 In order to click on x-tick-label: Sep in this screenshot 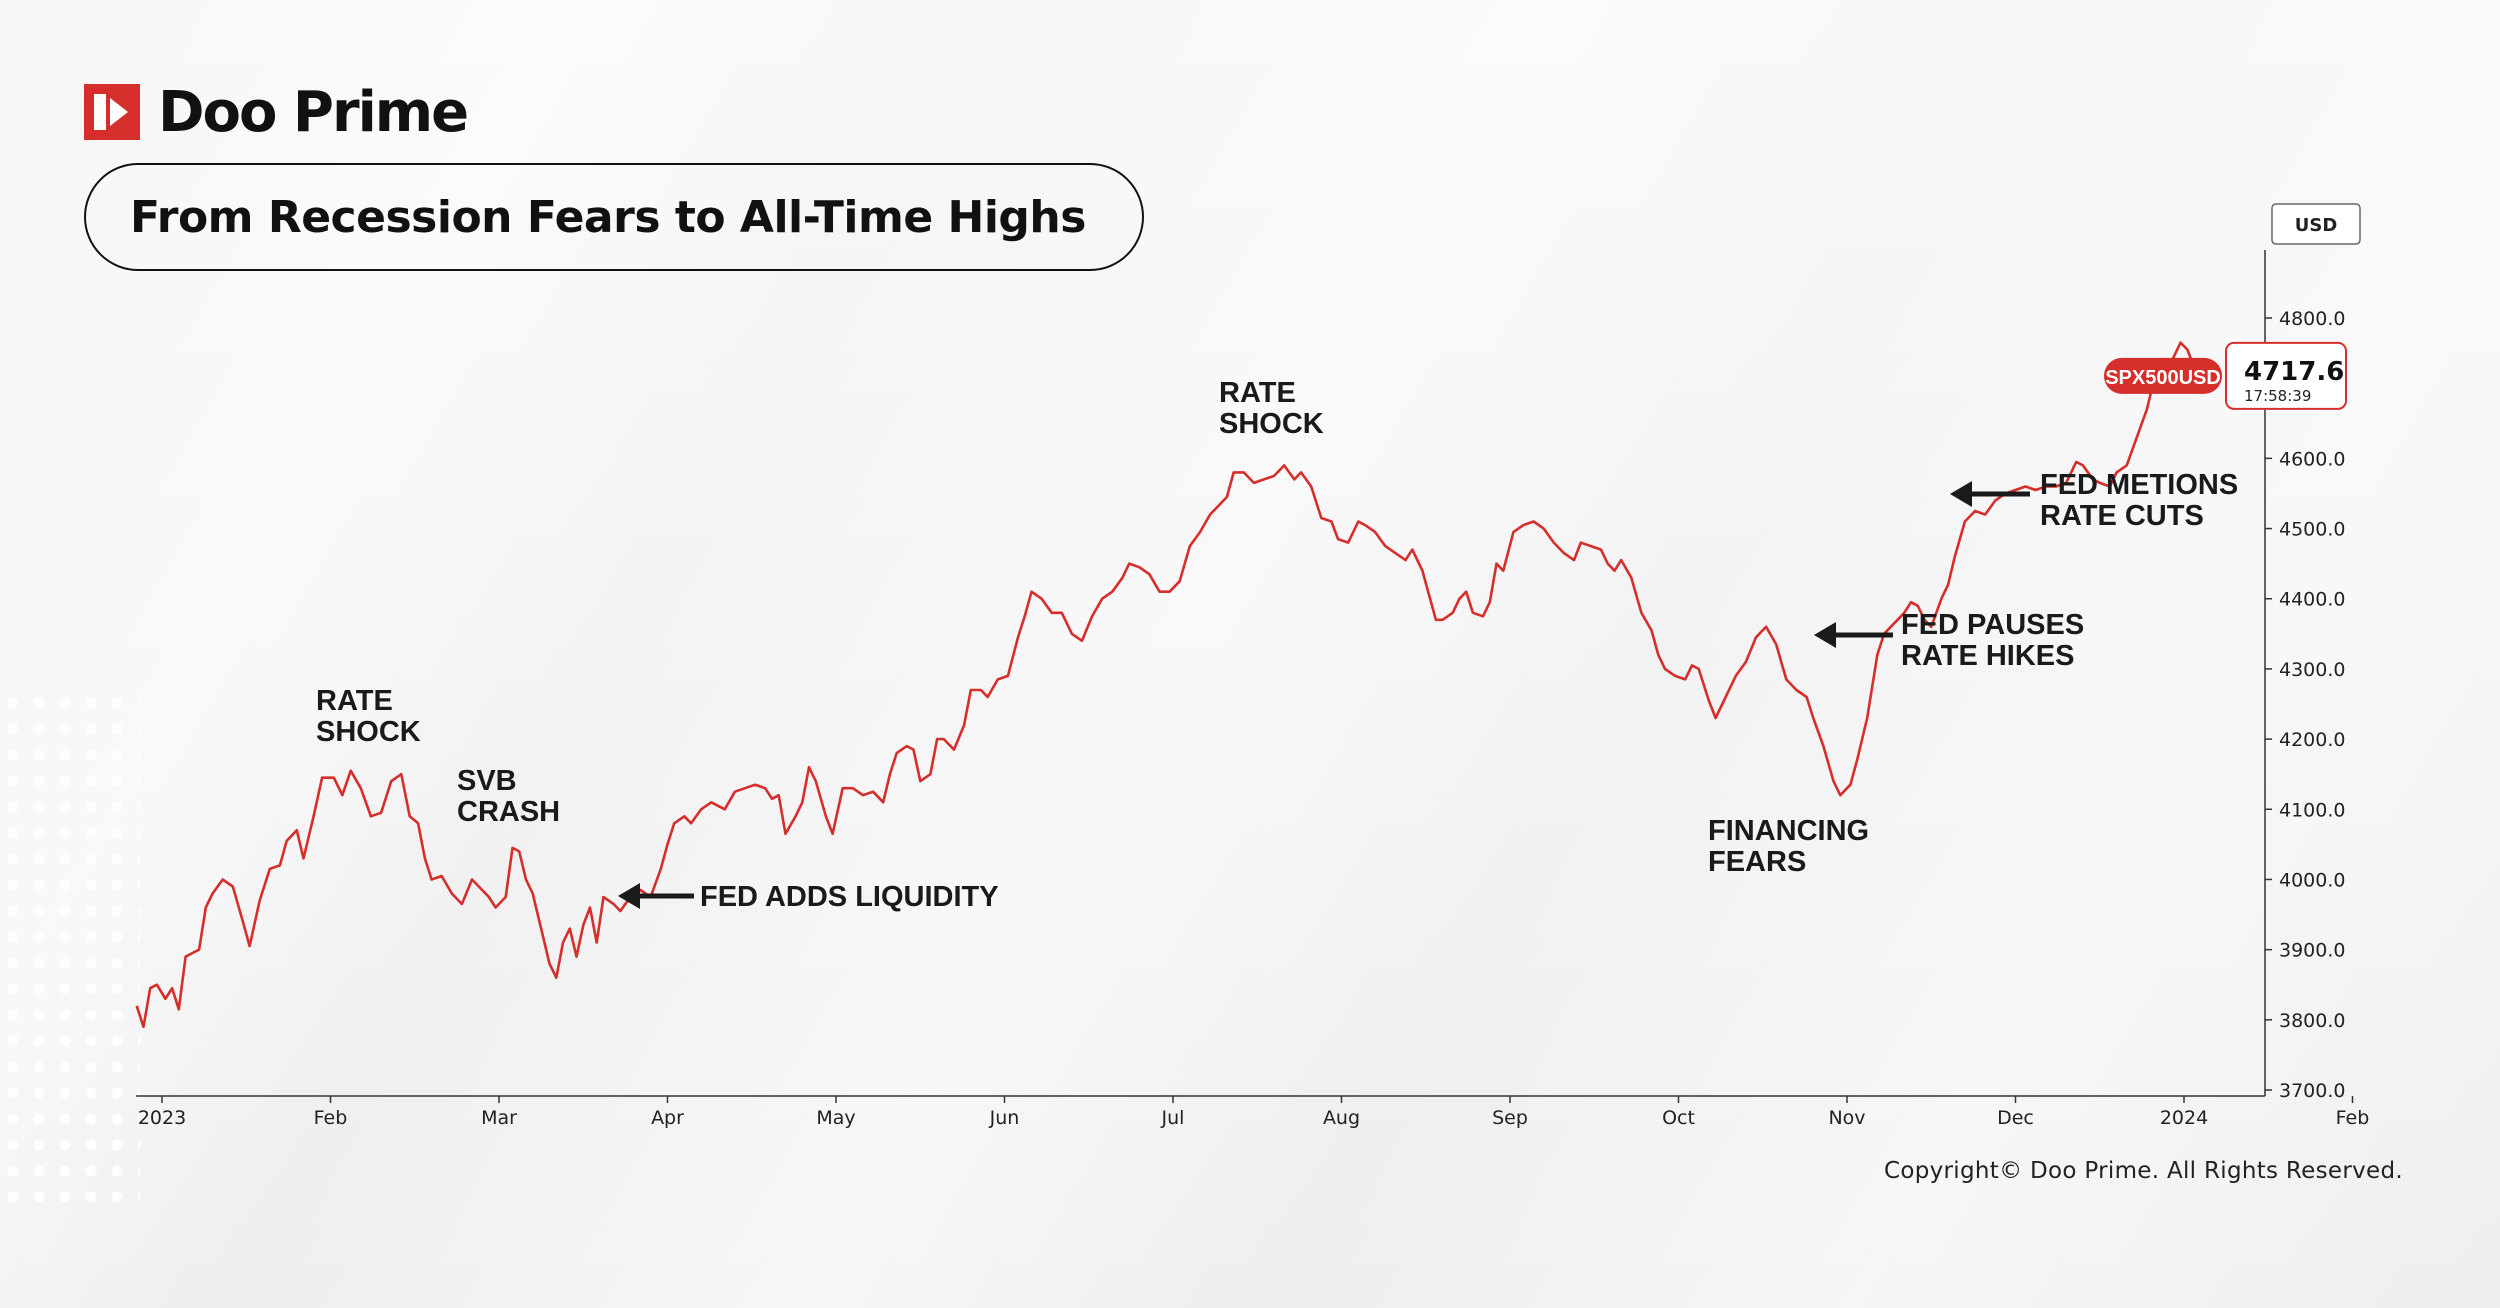, I will do `click(1510, 1118)`.